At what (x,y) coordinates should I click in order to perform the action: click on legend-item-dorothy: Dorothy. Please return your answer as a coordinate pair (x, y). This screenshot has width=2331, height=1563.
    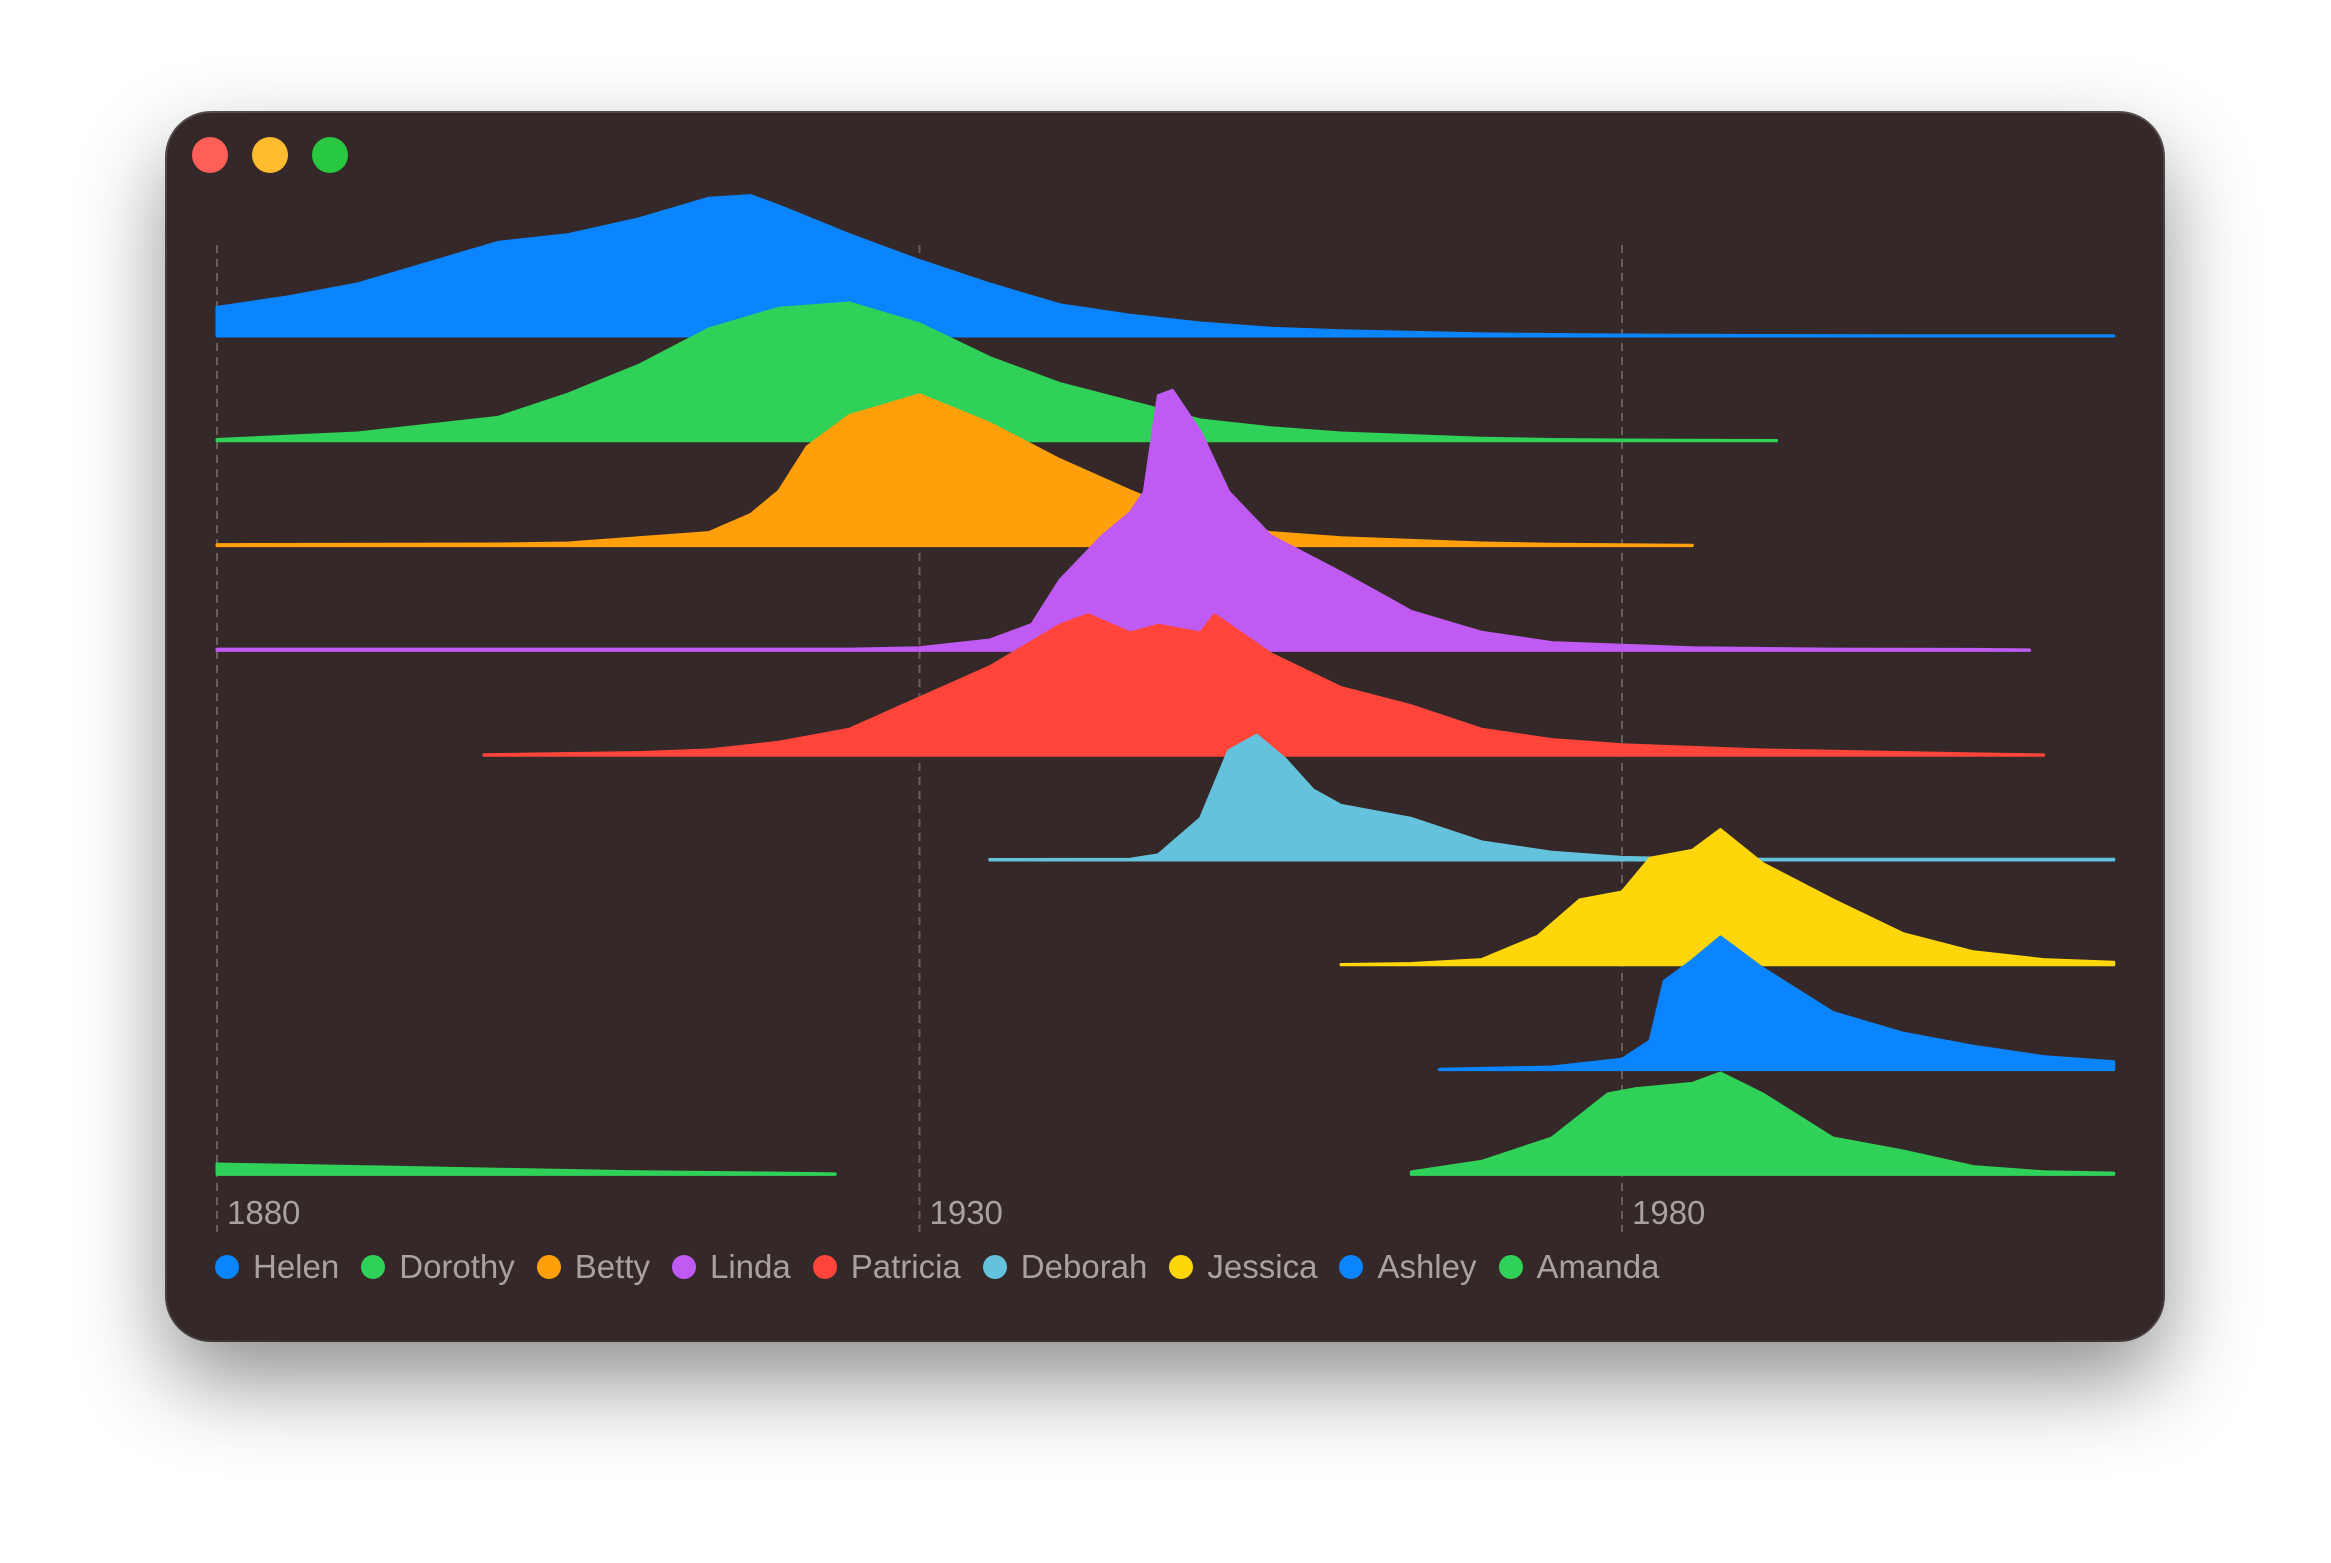
    Looking at the image, I should click on (438, 1267).